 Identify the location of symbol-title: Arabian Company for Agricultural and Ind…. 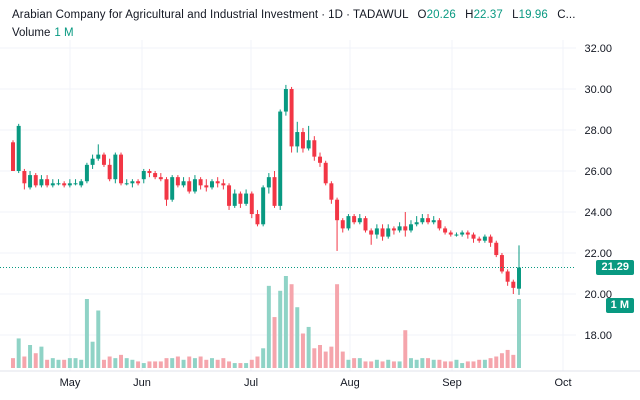
(165, 15).